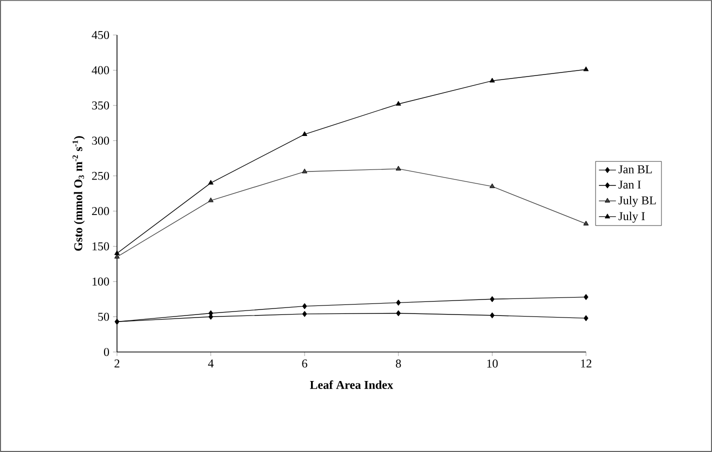 The image size is (712, 452). What do you see at coordinates (305, 364) in the screenshot?
I see `x-tick-label: 6` at bounding box center [305, 364].